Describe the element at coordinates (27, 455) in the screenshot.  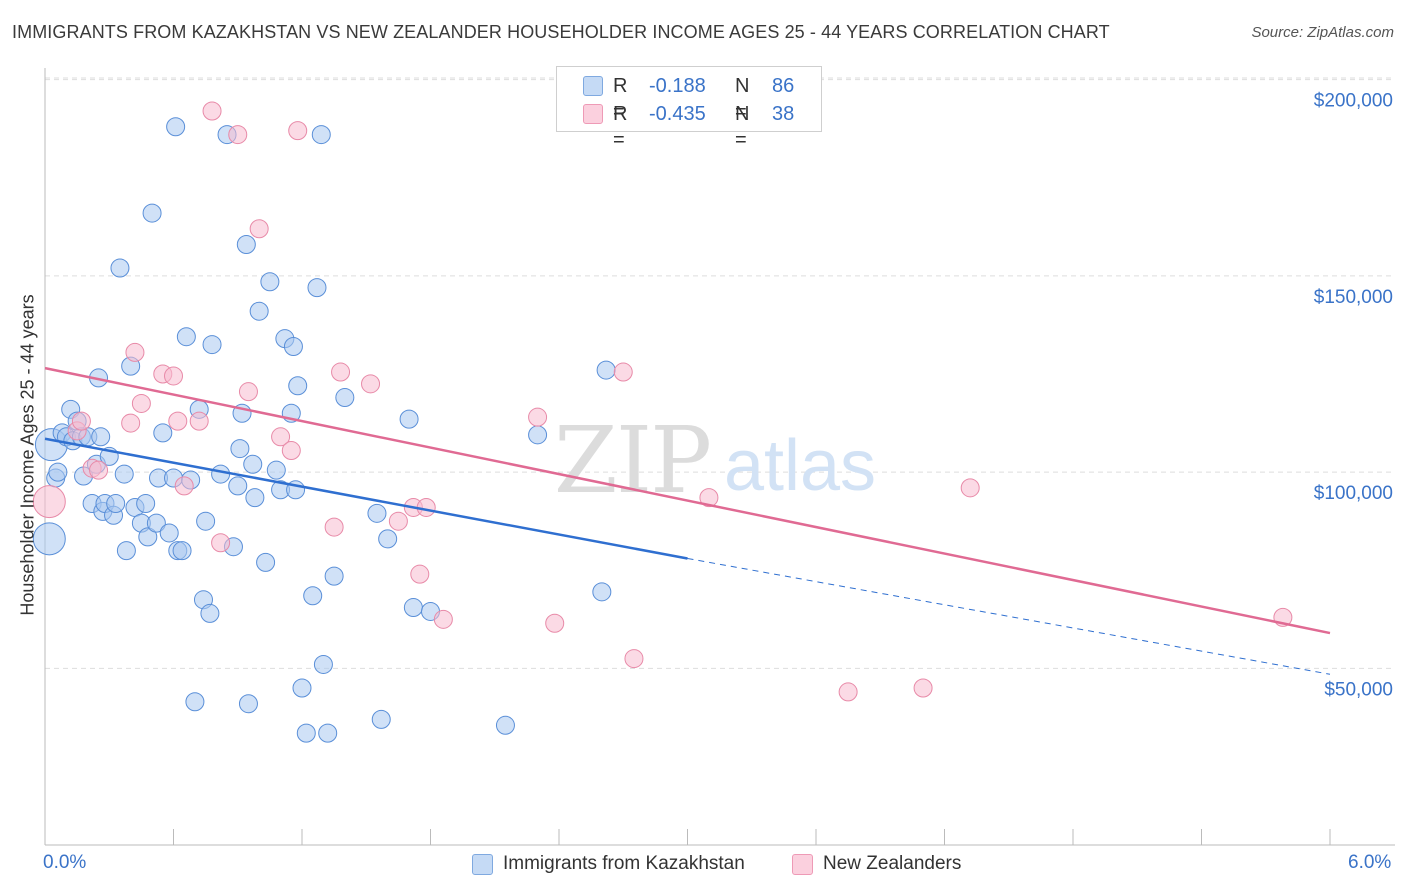
I see `y-axis-label: Householder Income Ages 25 - 44 years` at that location.